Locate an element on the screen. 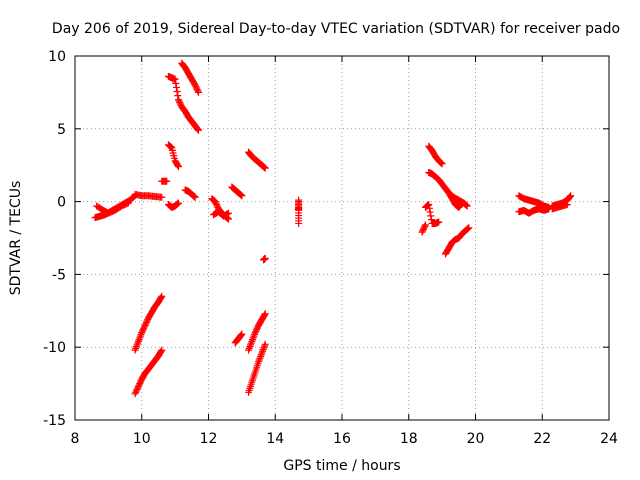 This screenshot has height=480, width=640. data-series-s30 is located at coordinates (559, 207).